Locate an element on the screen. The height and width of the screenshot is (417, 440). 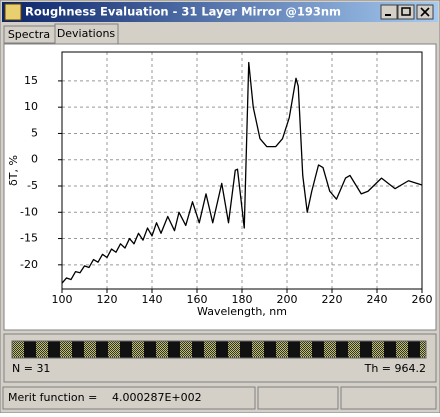
x-tick-label: 200 is located at coordinates (287, 299).